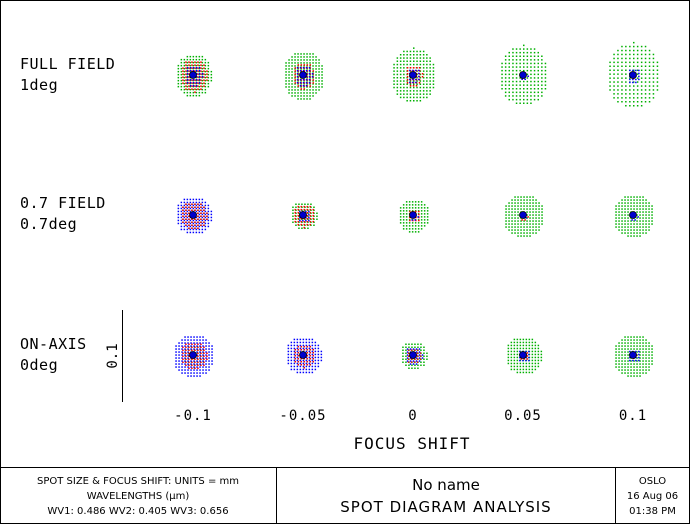 The height and width of the screenshot is (524, 690). I want to click on field-angle-full: 1deg, so click(39, 85).